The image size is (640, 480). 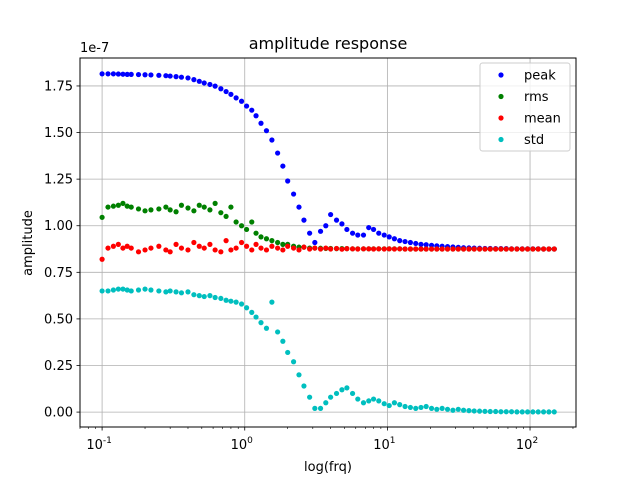 I want to click on legend-box, so click(x=525, y=107).